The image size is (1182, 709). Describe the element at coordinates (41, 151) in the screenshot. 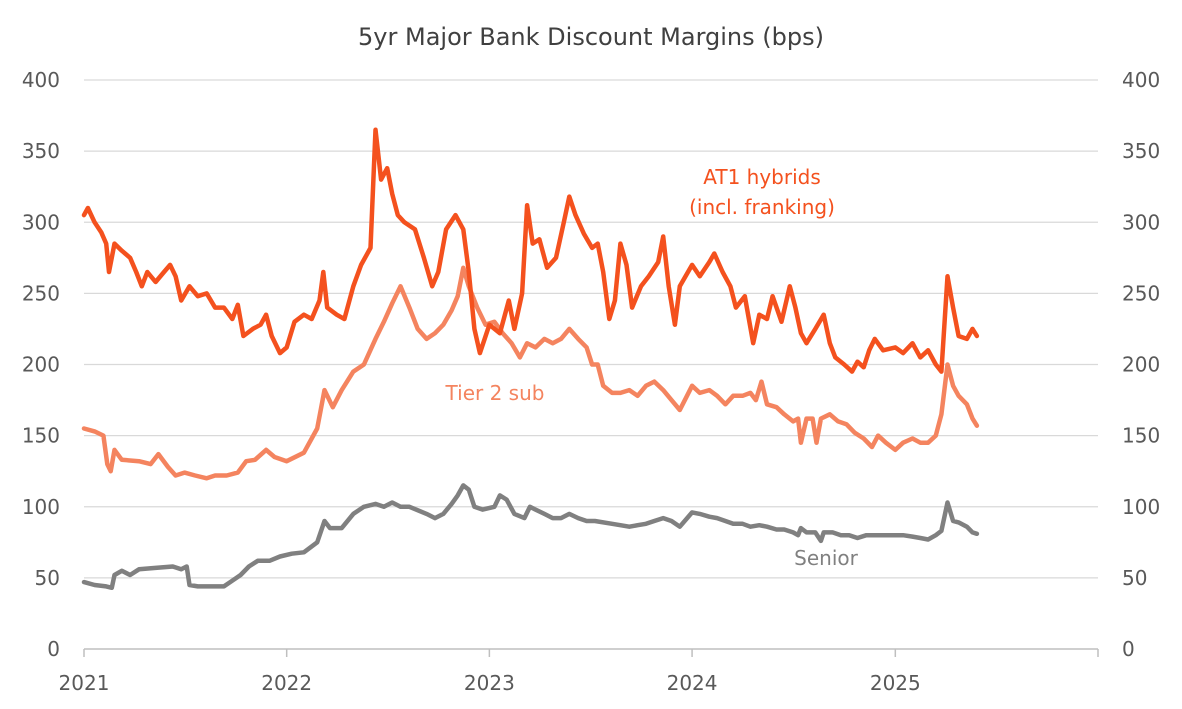

I see `y-tick-label-left: 350` at that location.